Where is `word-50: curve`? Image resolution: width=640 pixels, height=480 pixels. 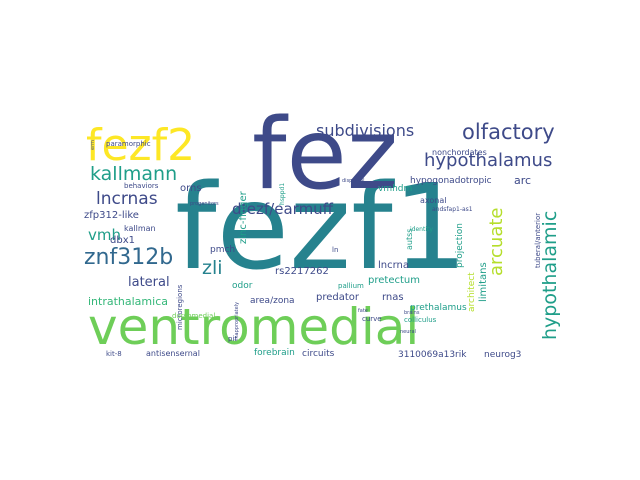 word-50: curve is located at coordinates (372, 319).